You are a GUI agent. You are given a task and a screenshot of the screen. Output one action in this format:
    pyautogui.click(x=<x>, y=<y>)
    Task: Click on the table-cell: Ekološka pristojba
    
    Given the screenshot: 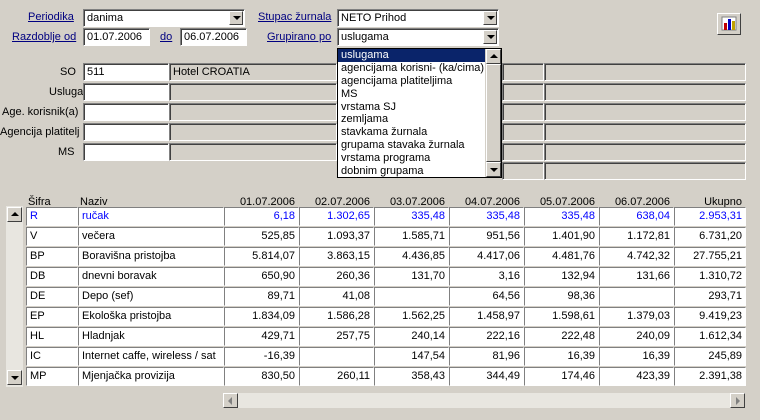 What is the action you would take?
    pyautogui.click(x=151, y=316)
    